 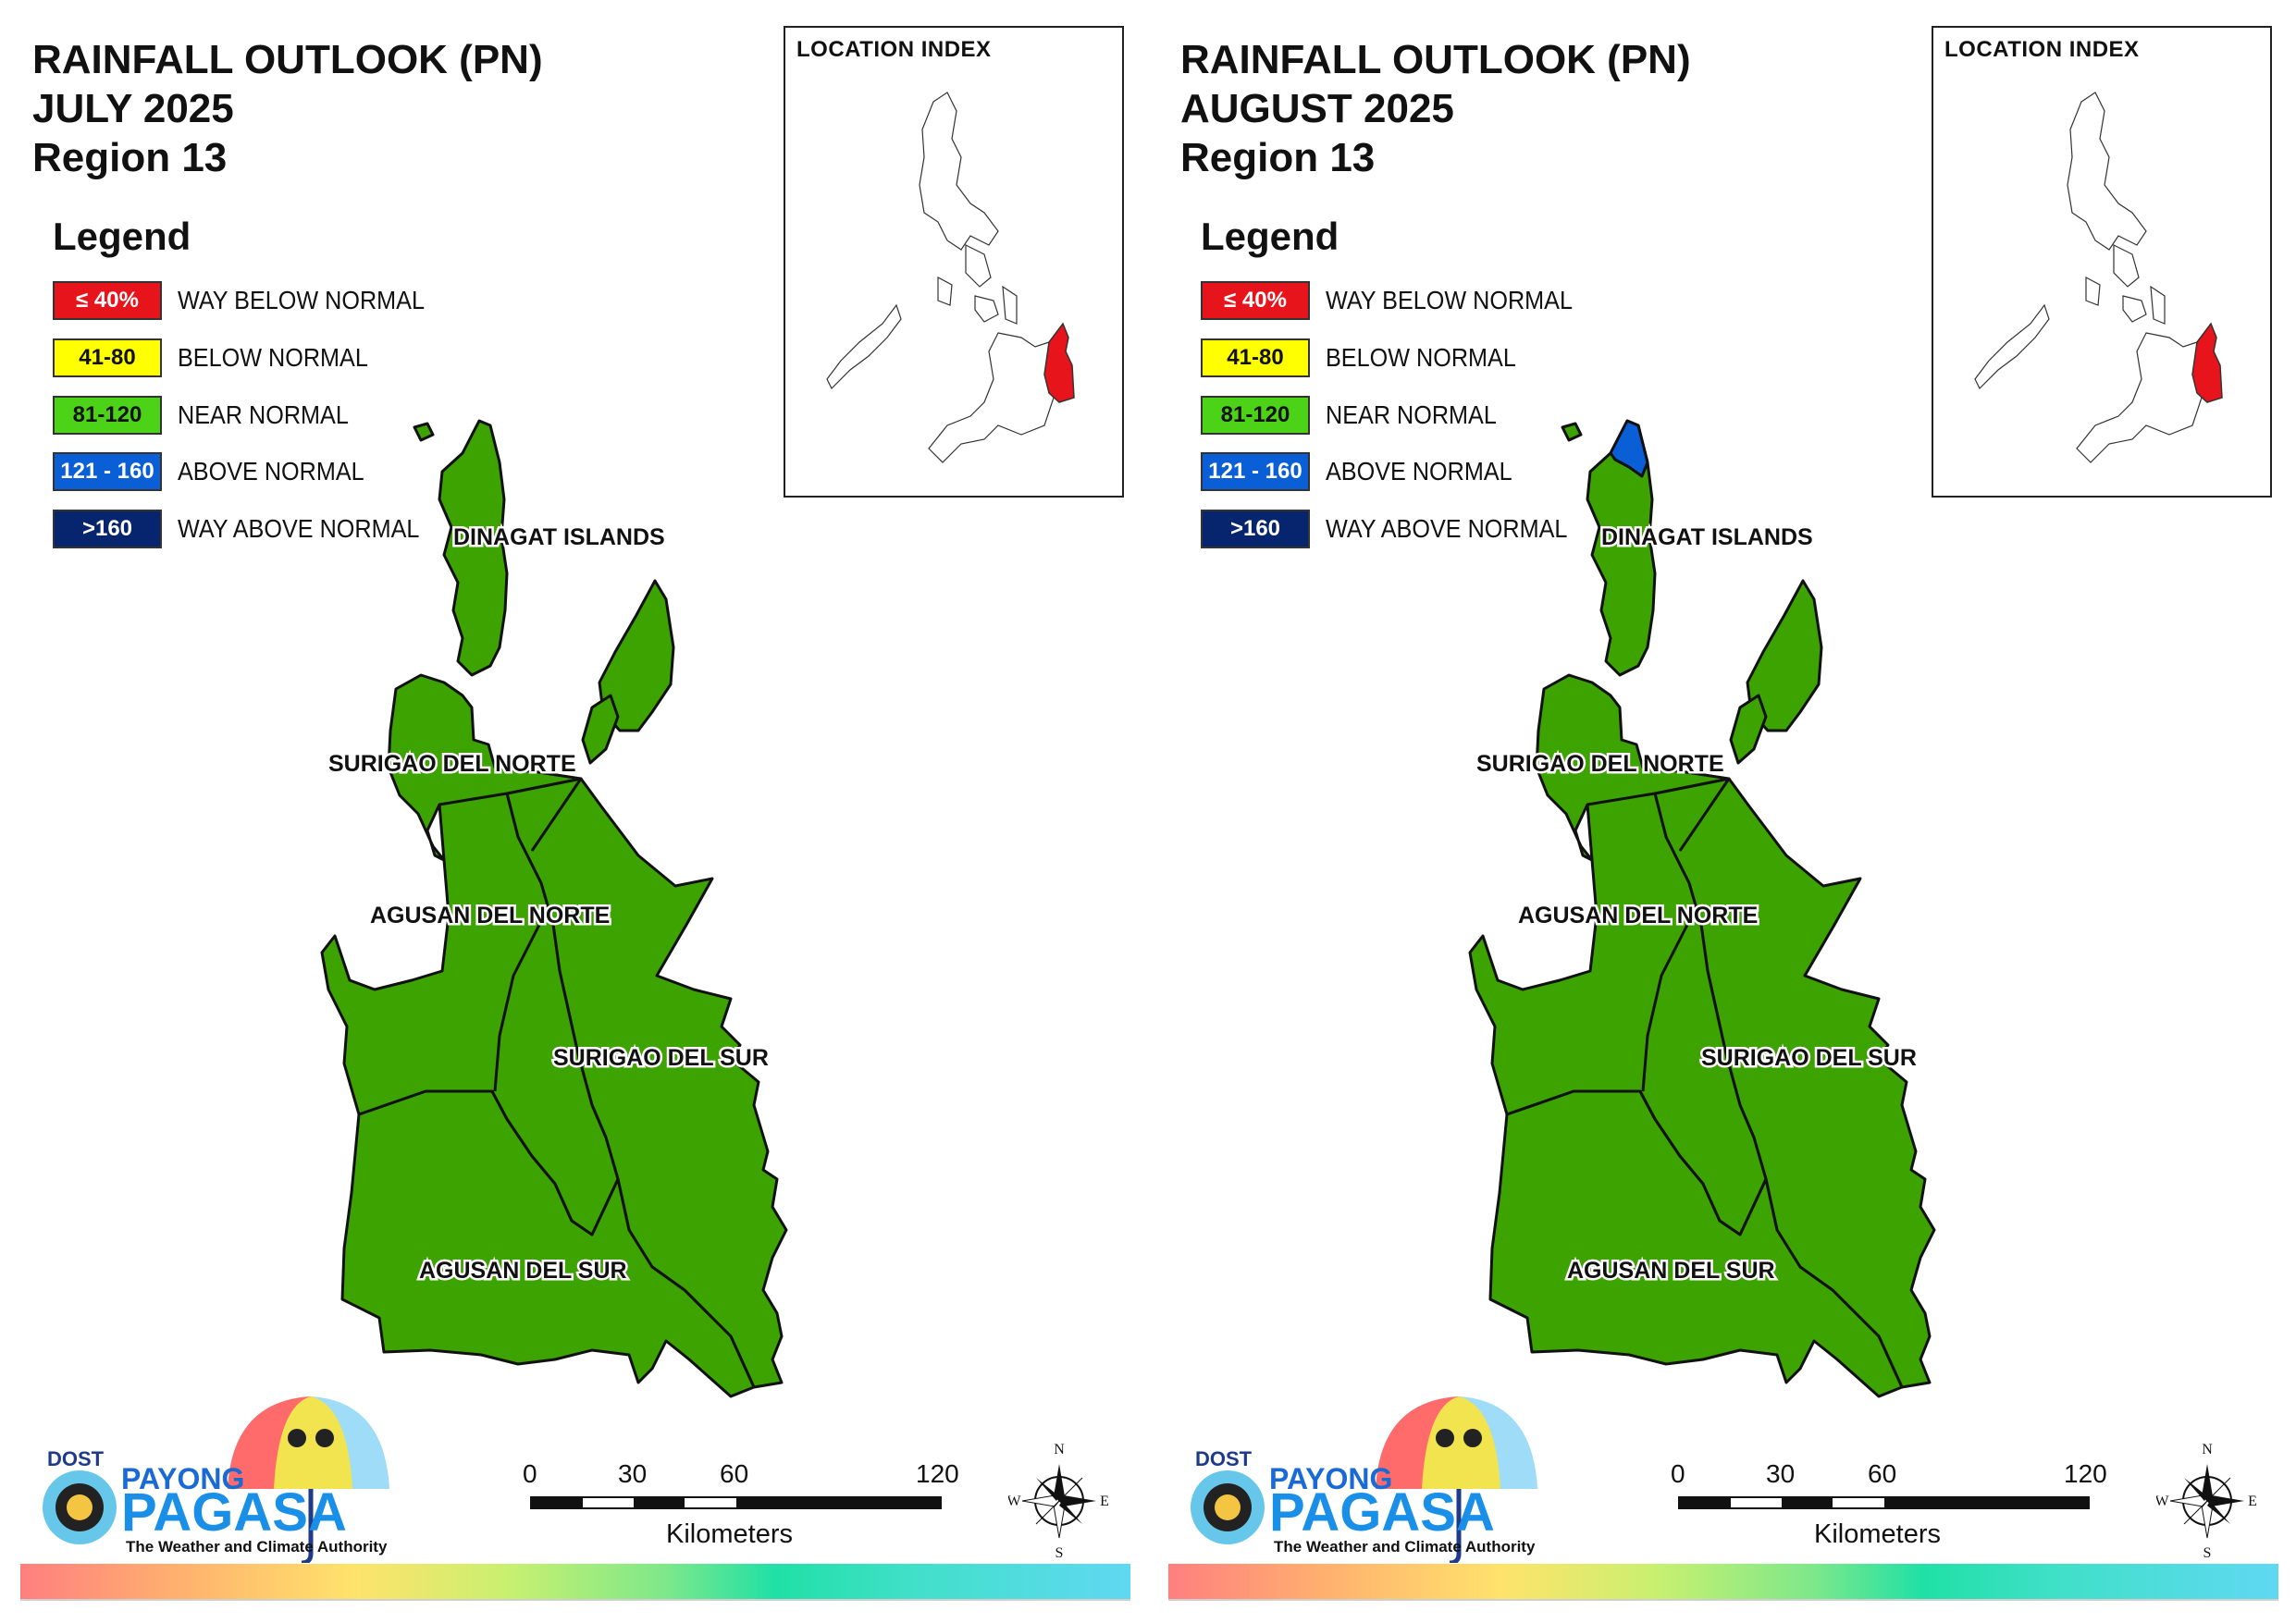 I want to click on scale-tick-30: 30, so click(x=633, y=1473).